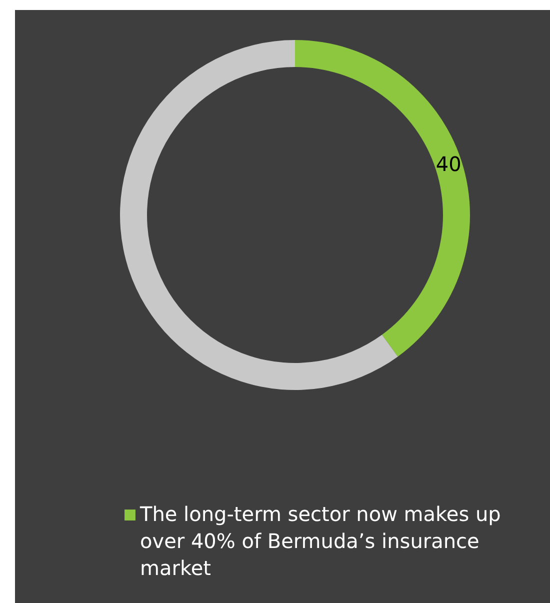 The height and width of the screenshot is (603, 550). Describe the element at coordinates (320, 541) in the screenshot. I see `legend-label: The long-term sector now makes up over 40% of Bermuda’s insurance market` at that location.